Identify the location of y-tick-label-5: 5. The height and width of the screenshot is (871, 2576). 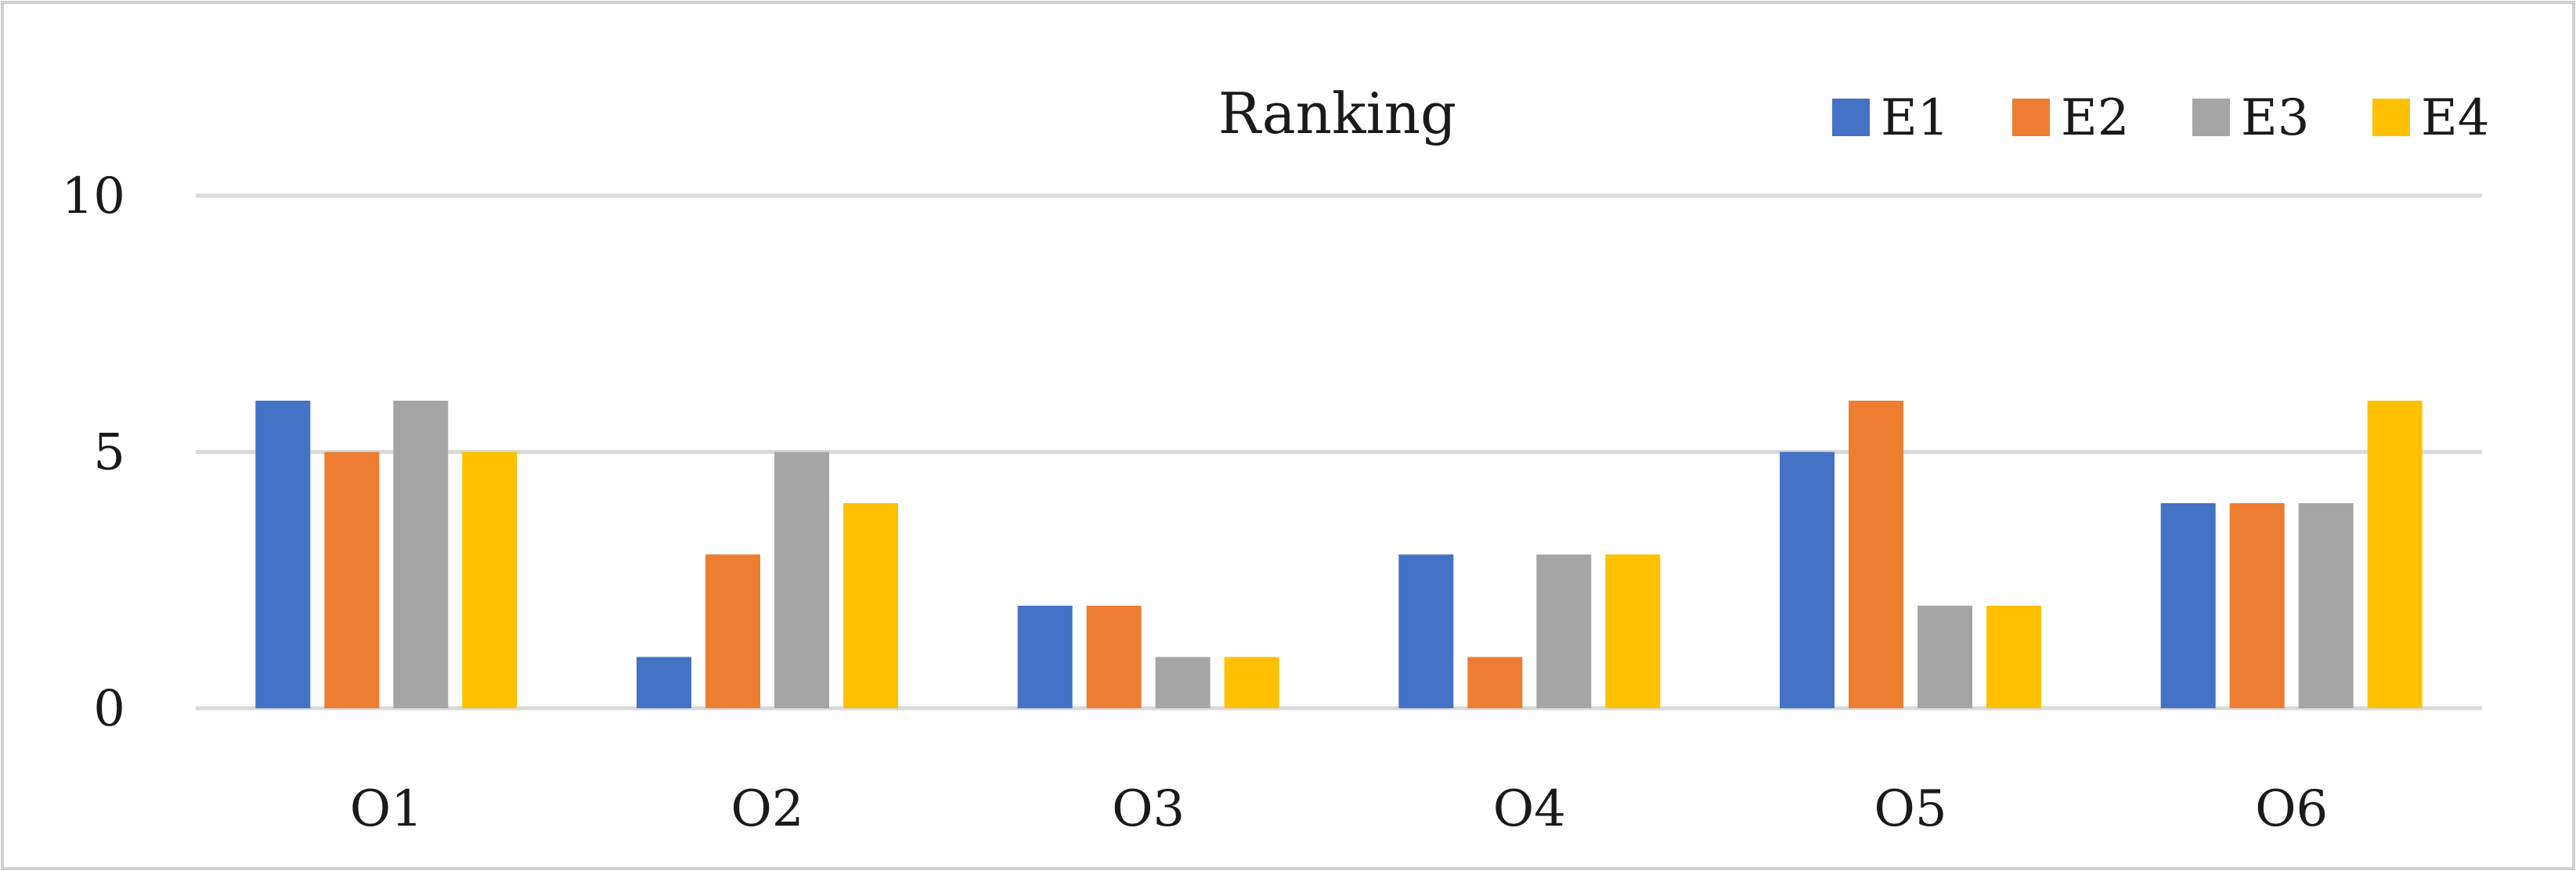
(109, 453).